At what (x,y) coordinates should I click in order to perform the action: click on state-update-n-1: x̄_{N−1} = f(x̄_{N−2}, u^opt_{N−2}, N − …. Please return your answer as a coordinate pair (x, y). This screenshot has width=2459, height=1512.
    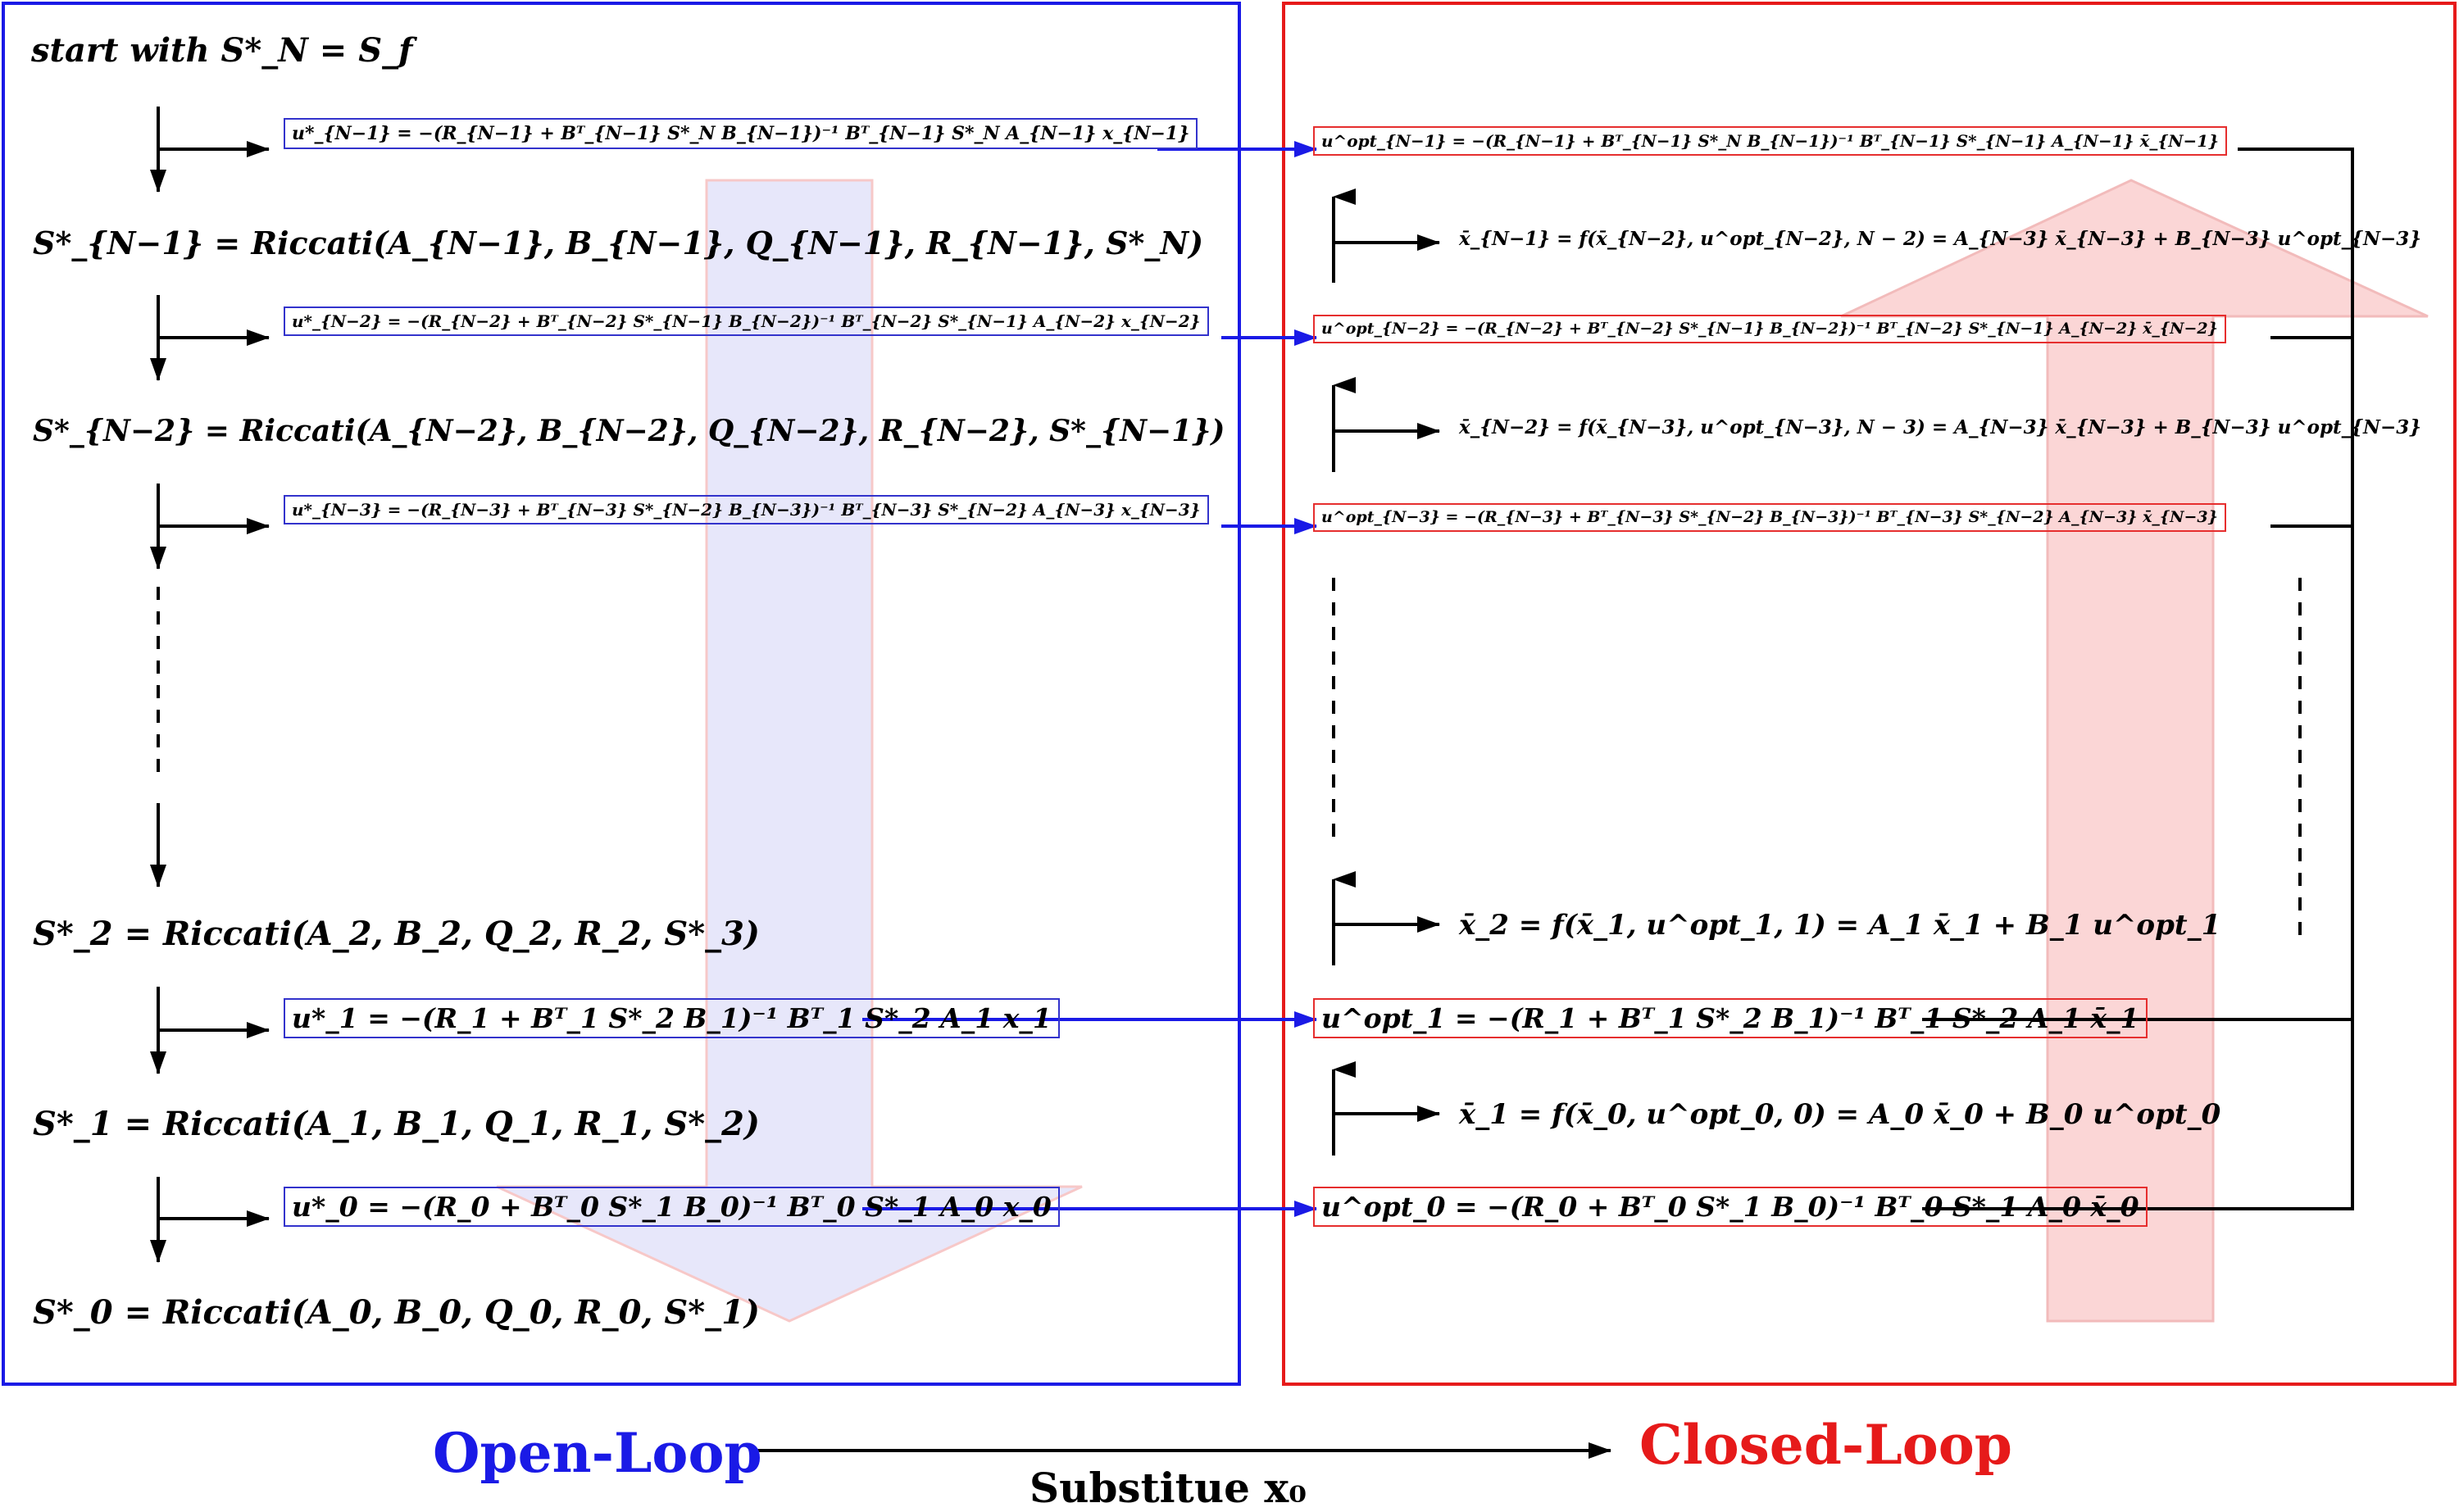
    Looking at the image, I should click on (1940, 239).